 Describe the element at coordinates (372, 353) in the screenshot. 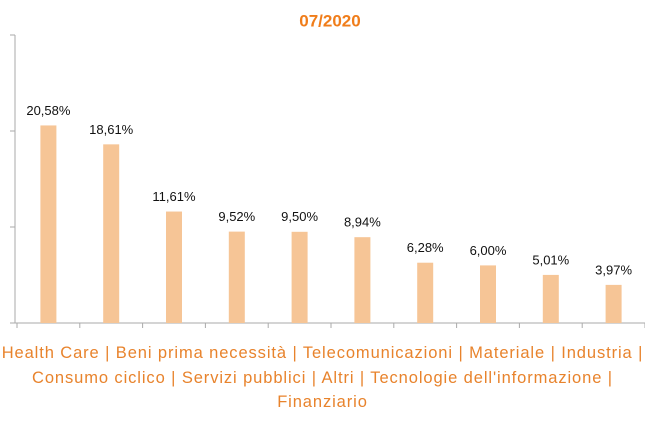

I see `category-label: Telecomunicazioni` at that location.